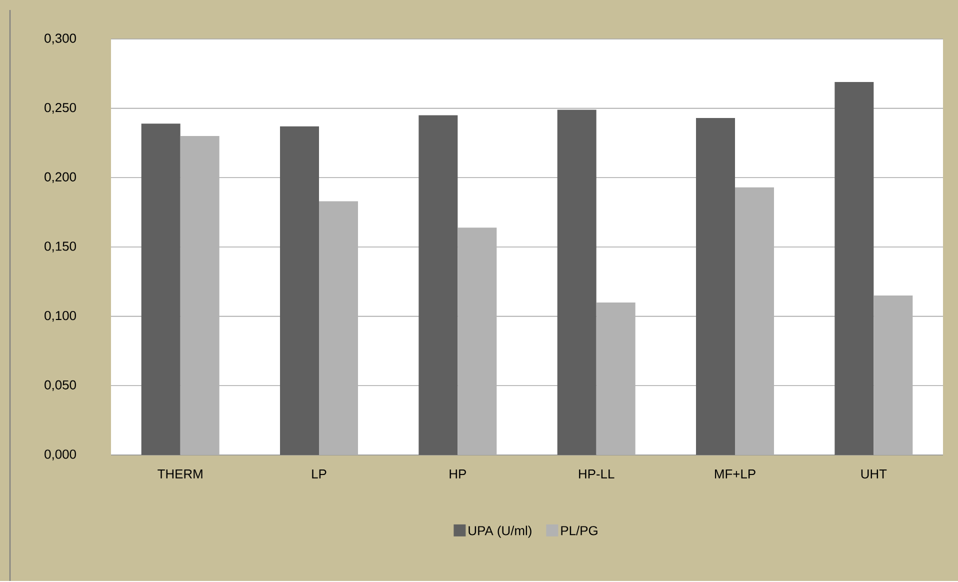 This screenshot has height=582, width=958. What do you see at coordinates (60, 39) in the screenshot?
I see `y-tick-label: 0,300` at bounding box center [60, 39].